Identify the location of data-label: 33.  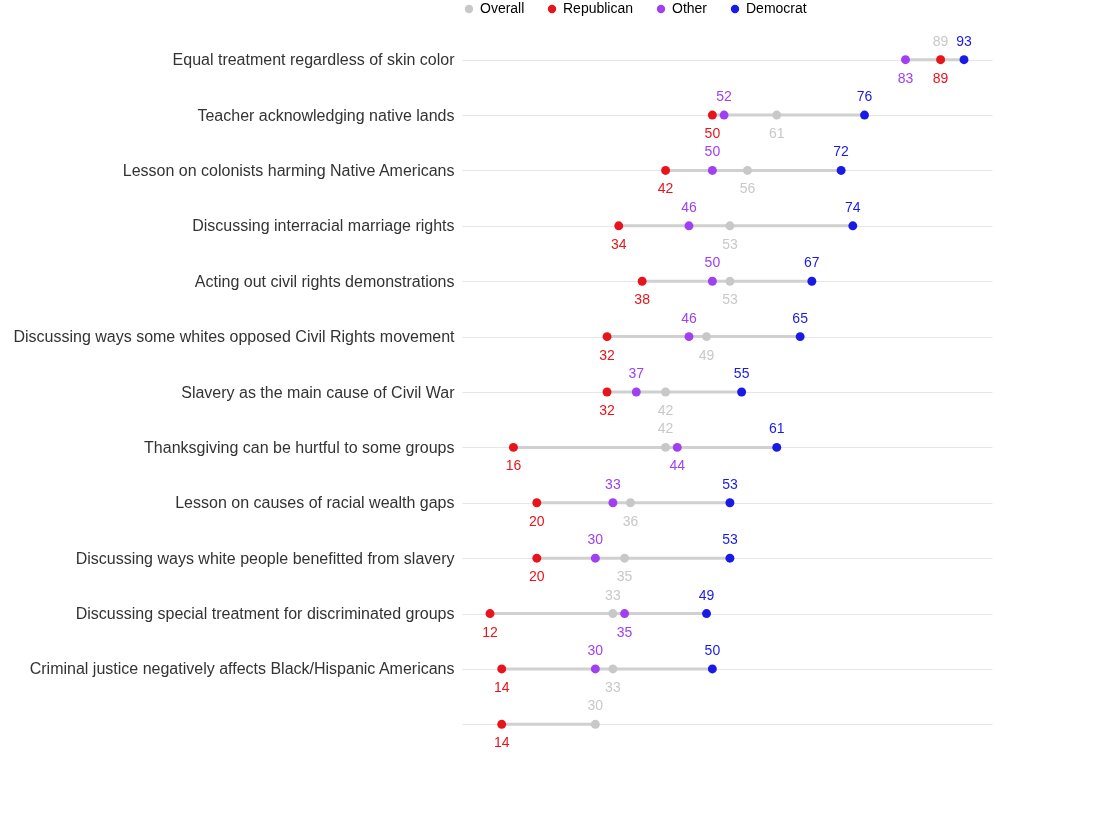
(613, 483).